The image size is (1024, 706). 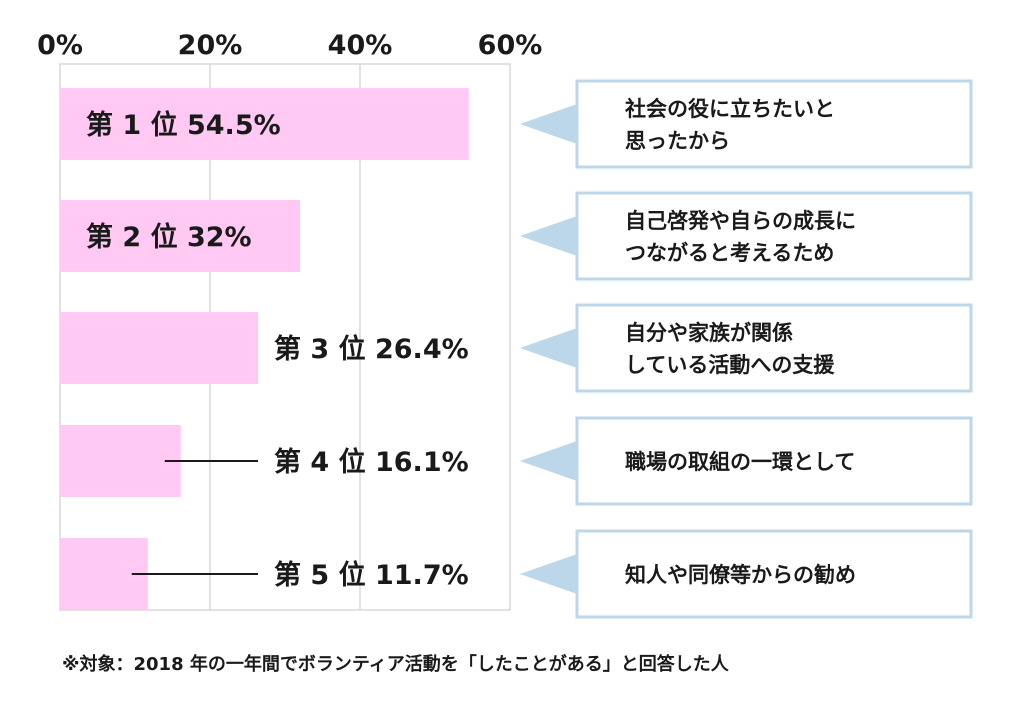 What do you see at coordinates (289, 45) in the screenshot?
I see `x-axis-ticks: 0% 20% 40% 60%` at bounding box center [289, 45].